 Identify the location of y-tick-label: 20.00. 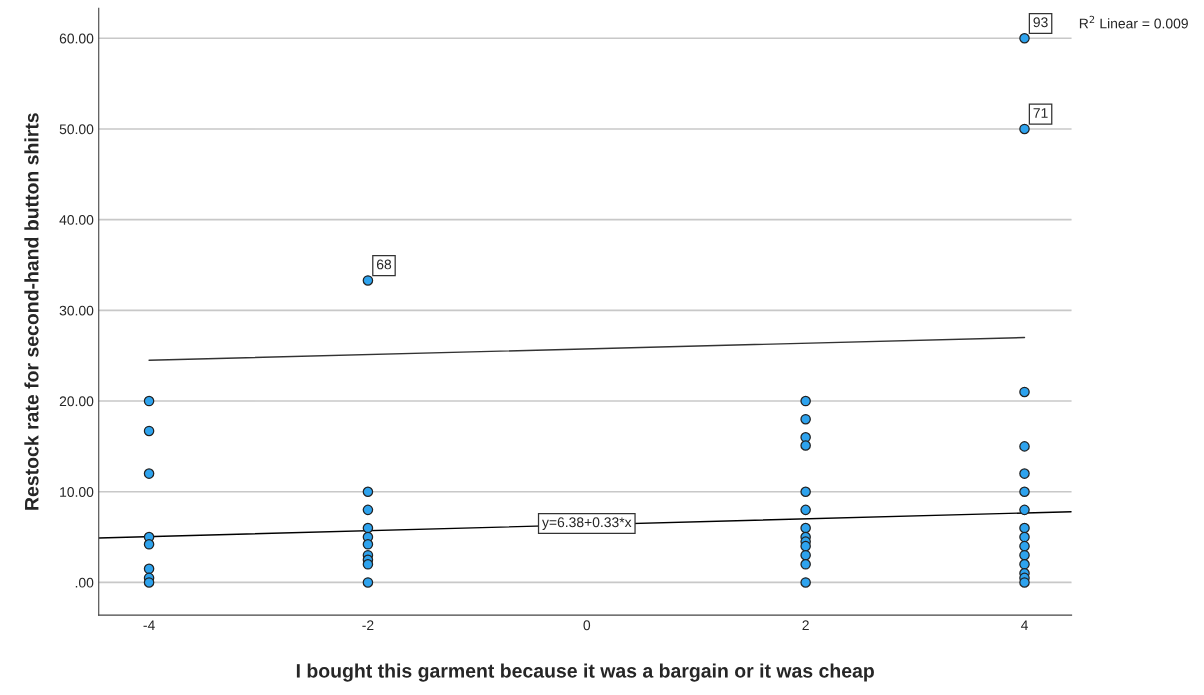
(76, 401).